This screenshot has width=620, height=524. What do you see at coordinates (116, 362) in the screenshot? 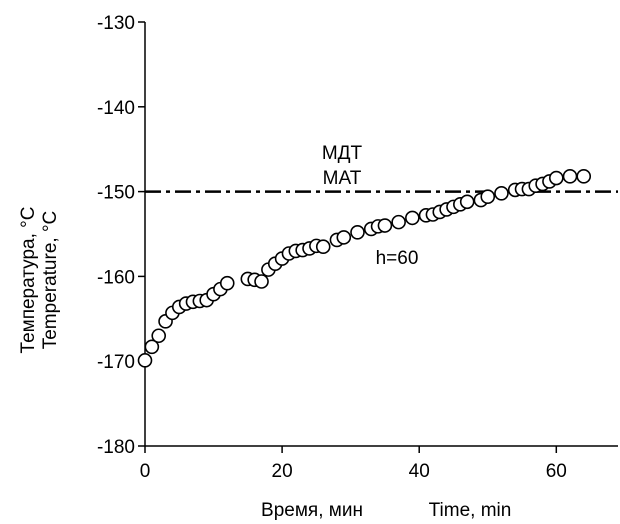
I see `y-tick-label: -170` at bounding box center [116, 362].